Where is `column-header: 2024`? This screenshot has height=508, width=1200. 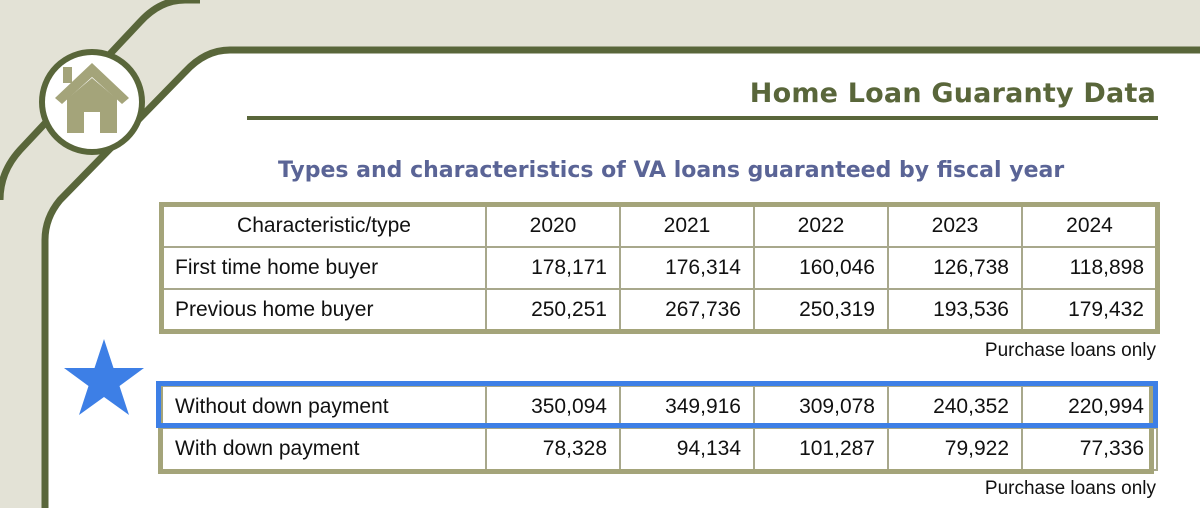
column-header: 2024 is located at coordinates (1089, 226).